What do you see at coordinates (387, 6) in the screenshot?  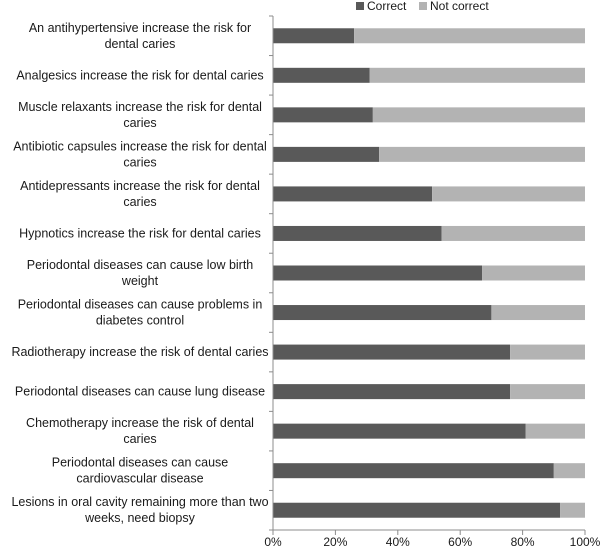 I see `legend-label-correct: Correct` at bounding box center [387, 6].